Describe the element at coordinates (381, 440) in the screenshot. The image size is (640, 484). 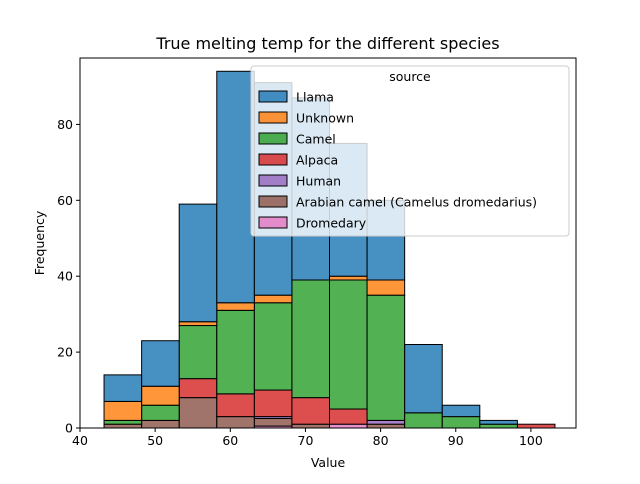
I see `x-tick-label: 80` at that location.